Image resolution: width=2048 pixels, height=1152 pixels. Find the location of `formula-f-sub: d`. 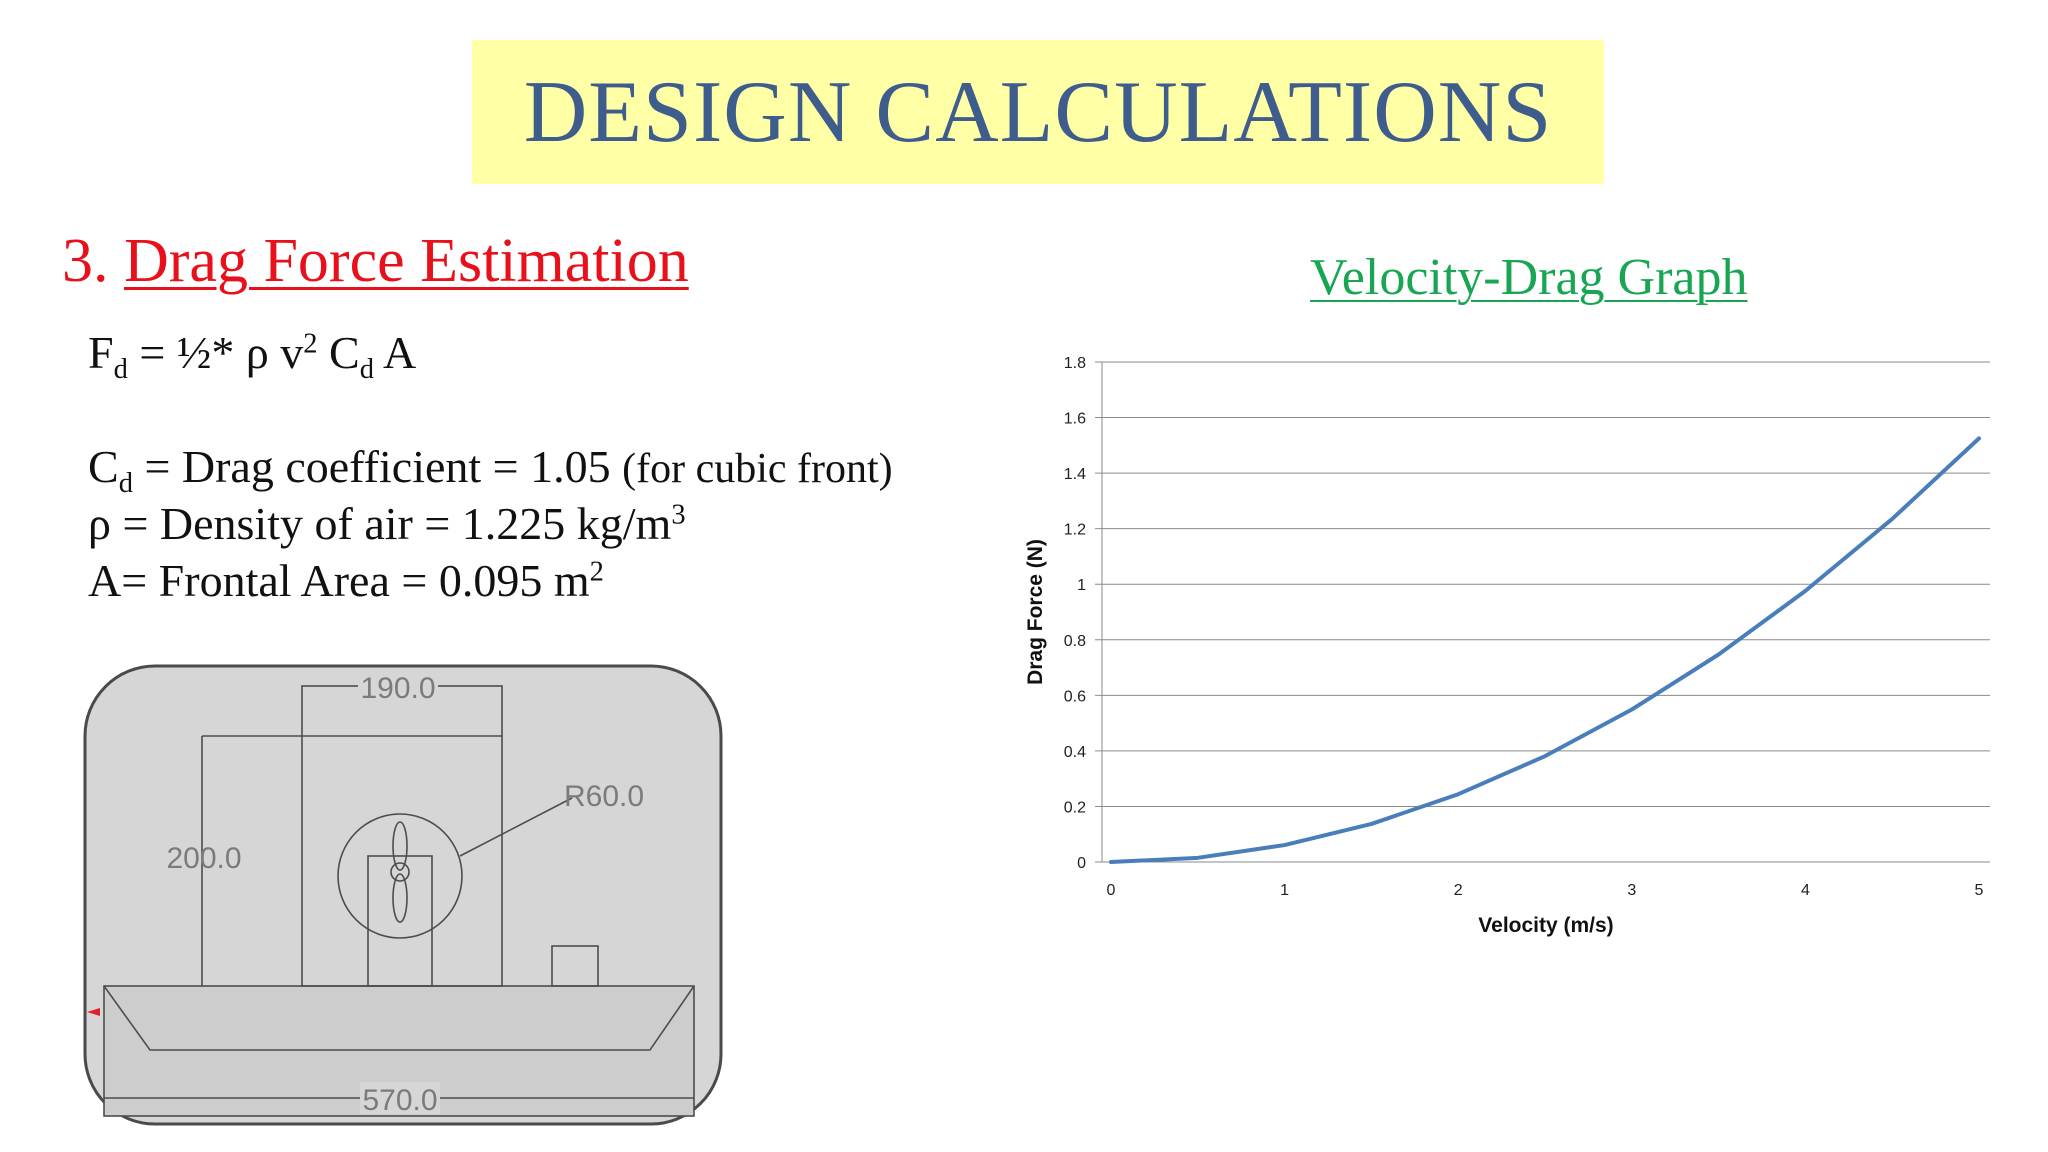

formula-f-sub: d is located at coordinates (120, 369).